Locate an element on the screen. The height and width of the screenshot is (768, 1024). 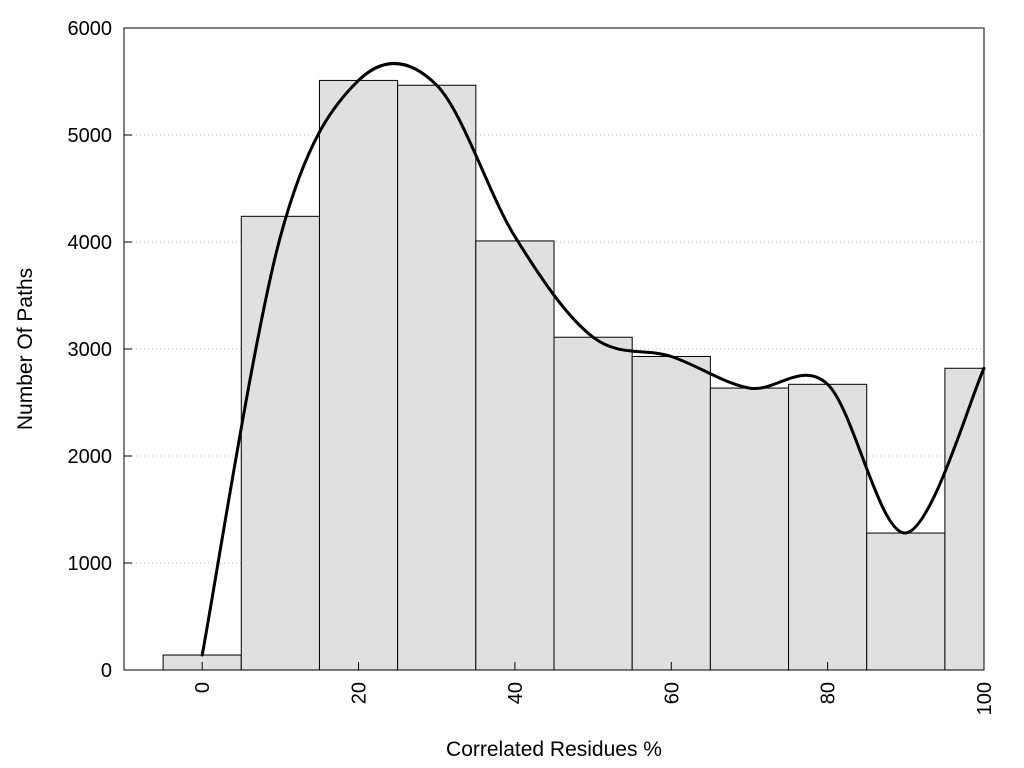
y-axis: 0 1000 2000 3000 4000 5000 6000 is located at coordinates (100, 350).